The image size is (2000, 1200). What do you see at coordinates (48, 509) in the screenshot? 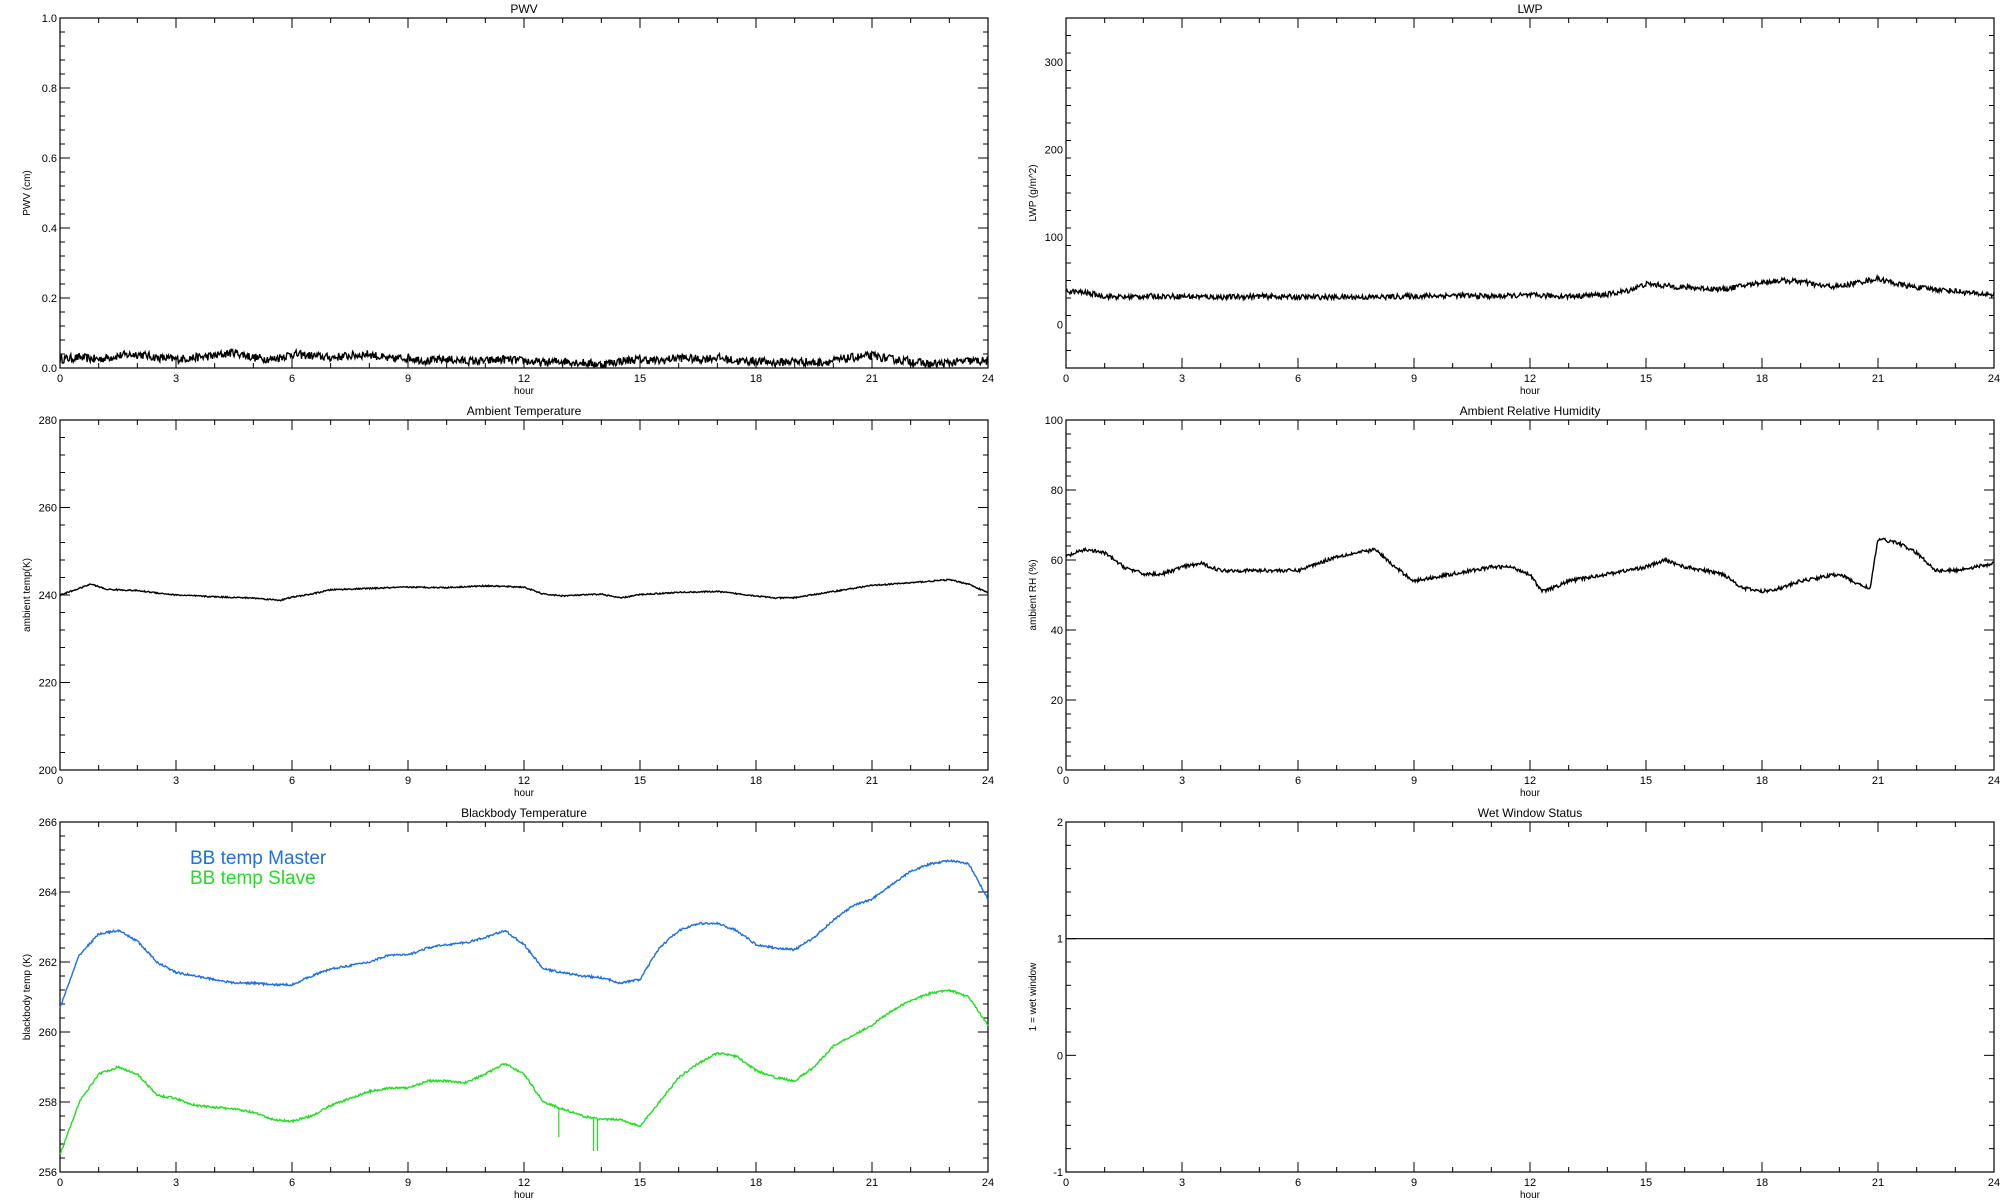
I see `y-tick-label: 260` at bounding box center [48, 509].